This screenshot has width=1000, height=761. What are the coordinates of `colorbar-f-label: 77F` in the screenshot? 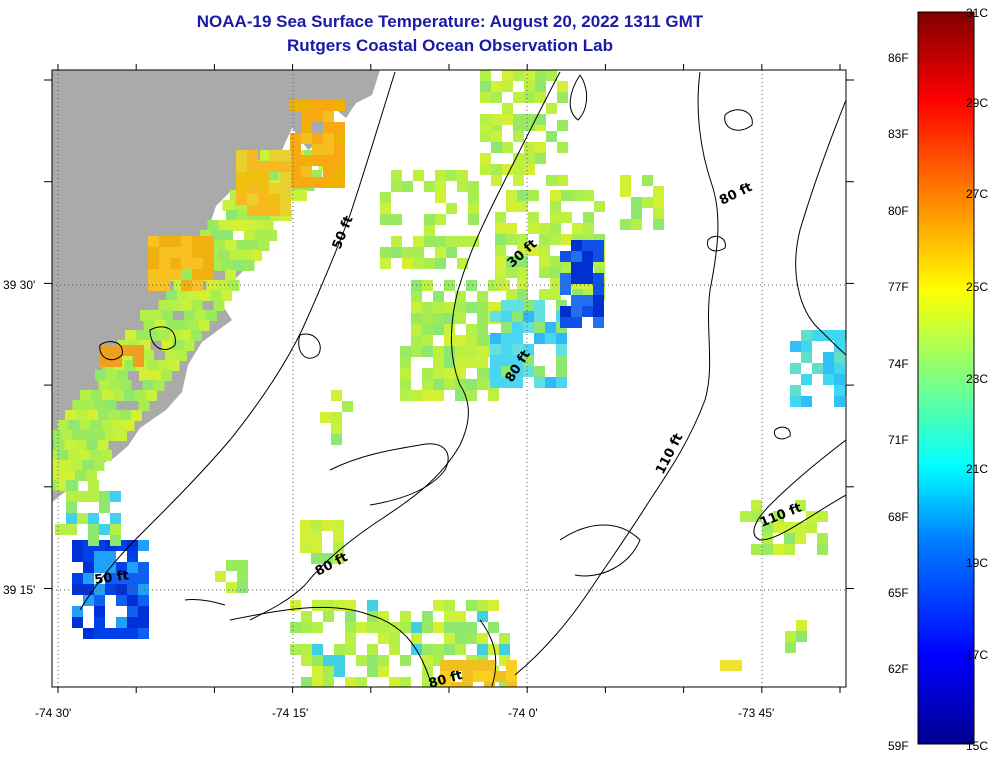 It's located at (898, 287).